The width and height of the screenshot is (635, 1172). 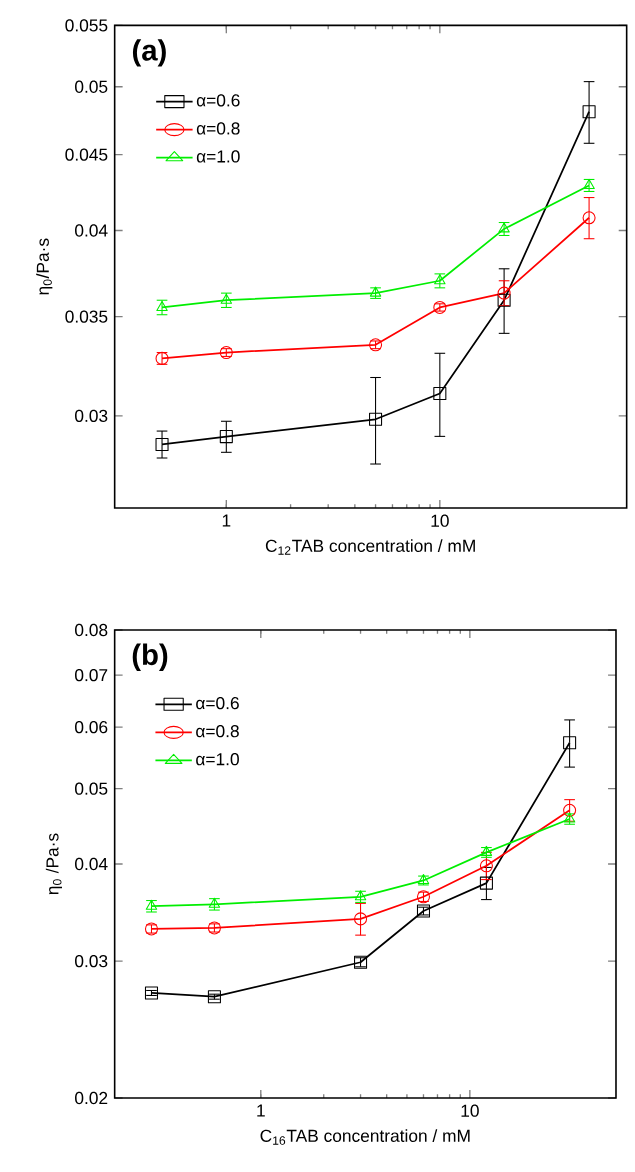 I want to click on y-tick-label: 0.035, so click(x=86, y=316).